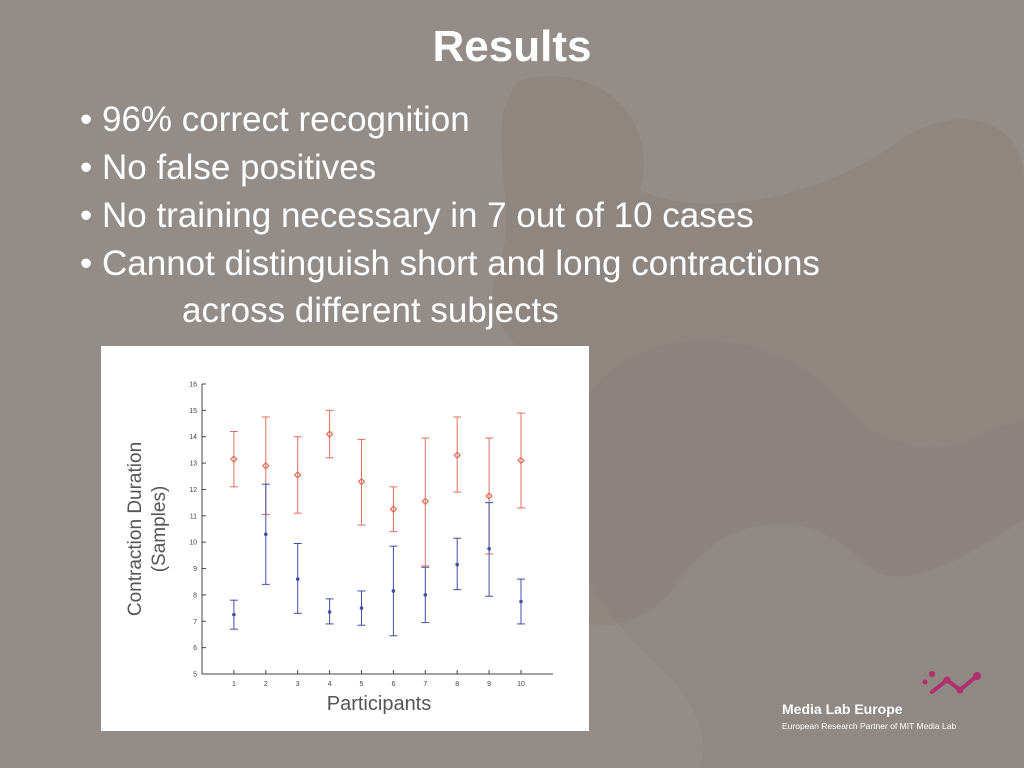  I want to click on bullet-item: No false positives, so click(450, 168).